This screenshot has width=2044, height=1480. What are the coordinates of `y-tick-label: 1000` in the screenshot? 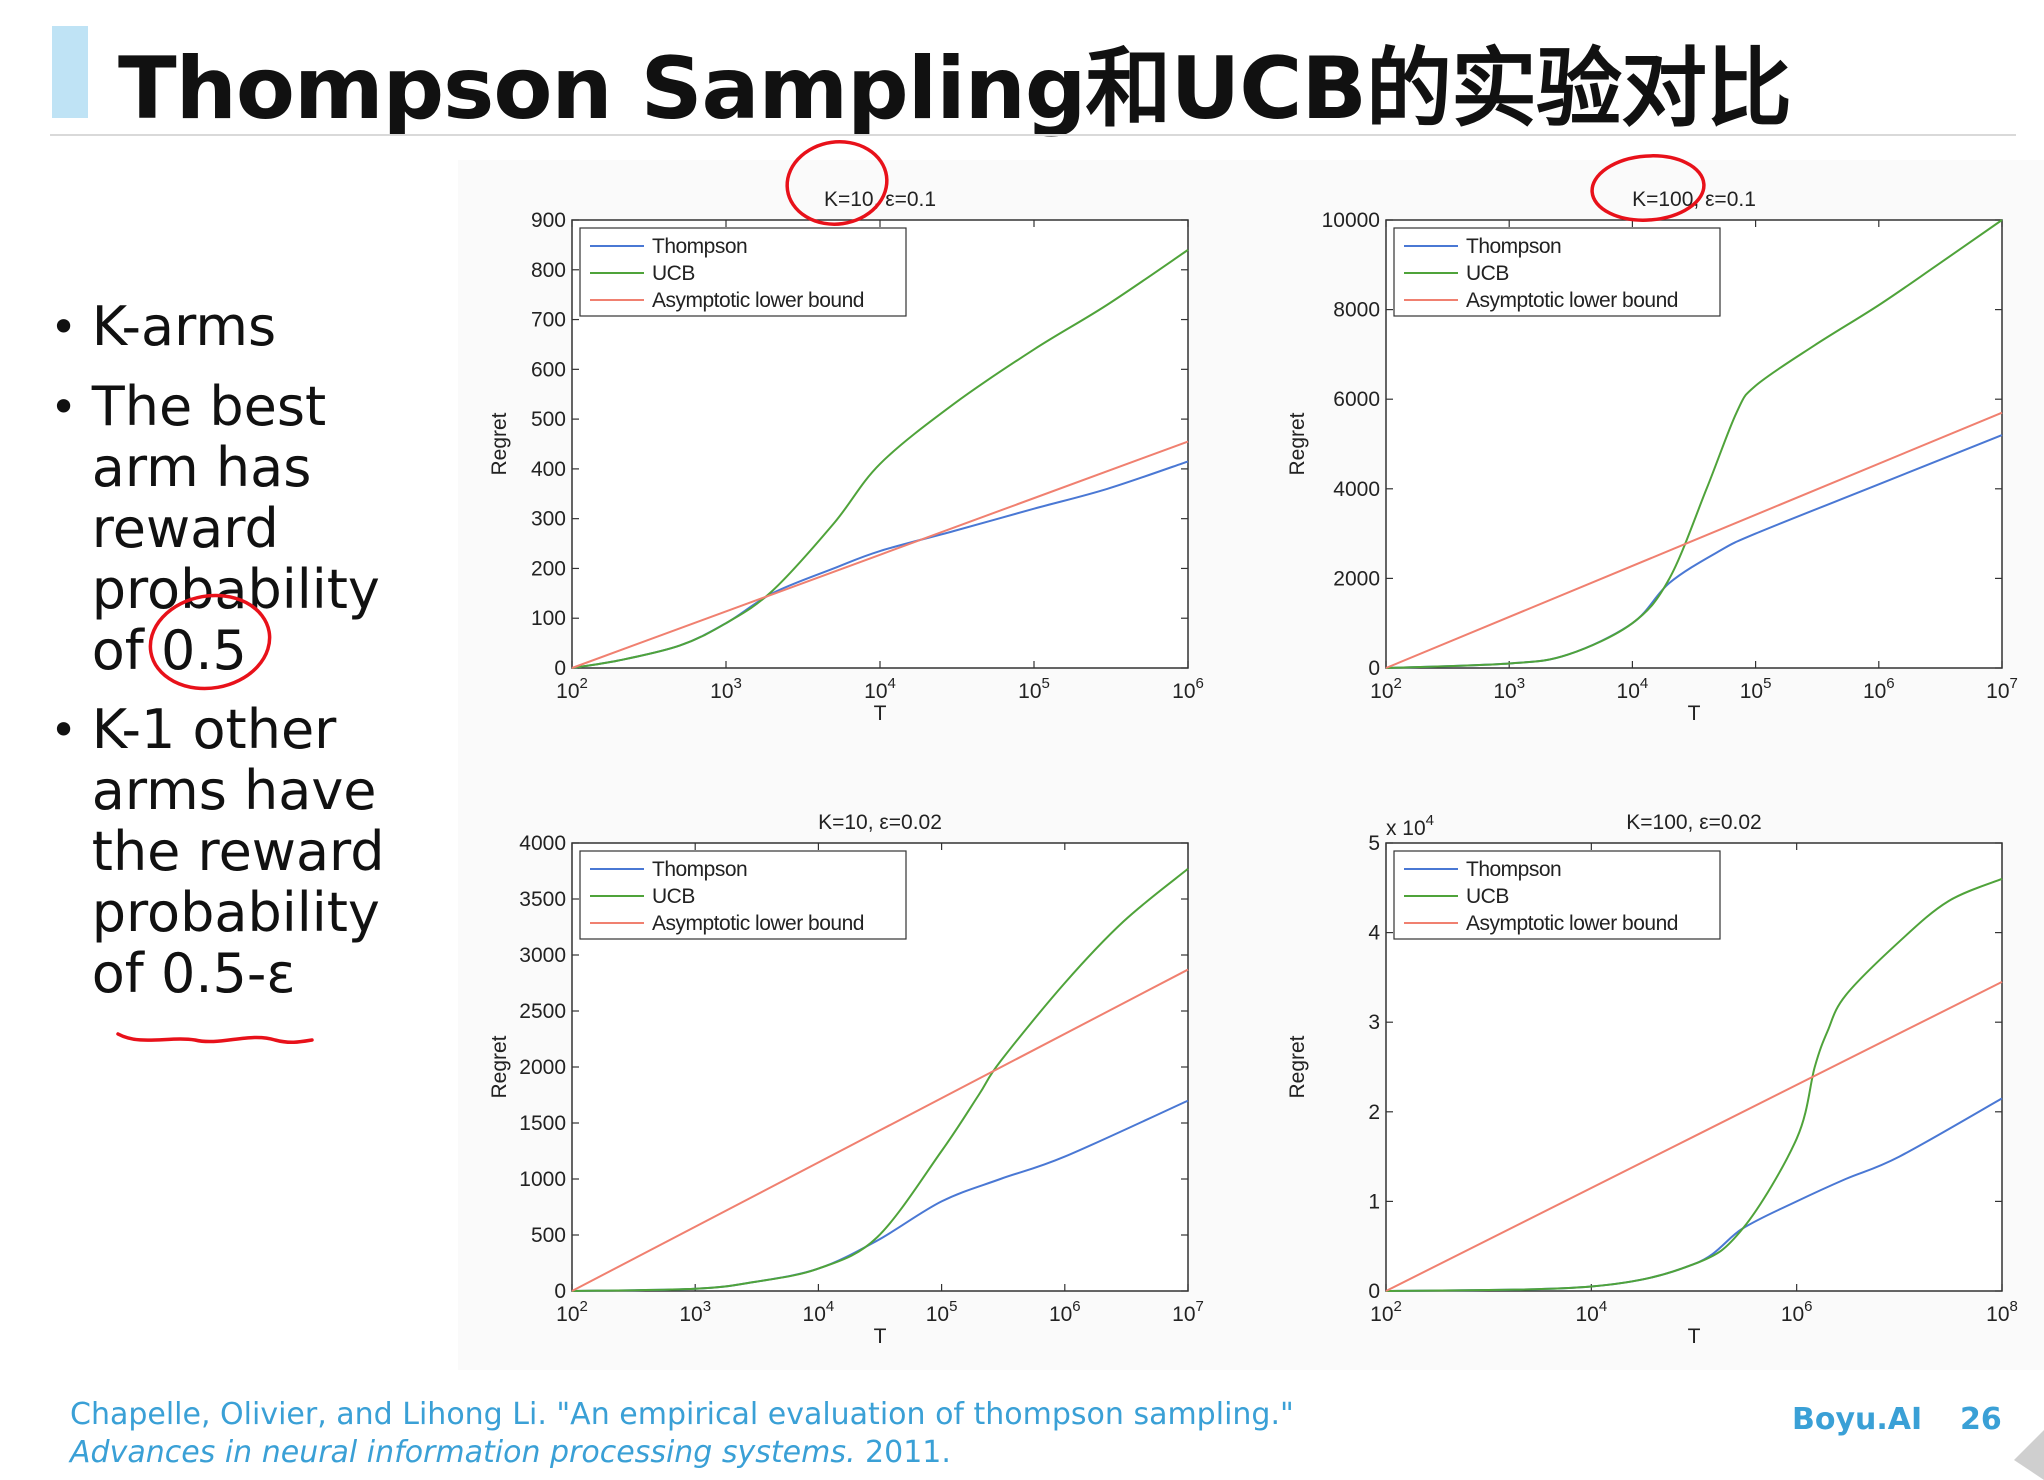 It's located at (542, 1179).